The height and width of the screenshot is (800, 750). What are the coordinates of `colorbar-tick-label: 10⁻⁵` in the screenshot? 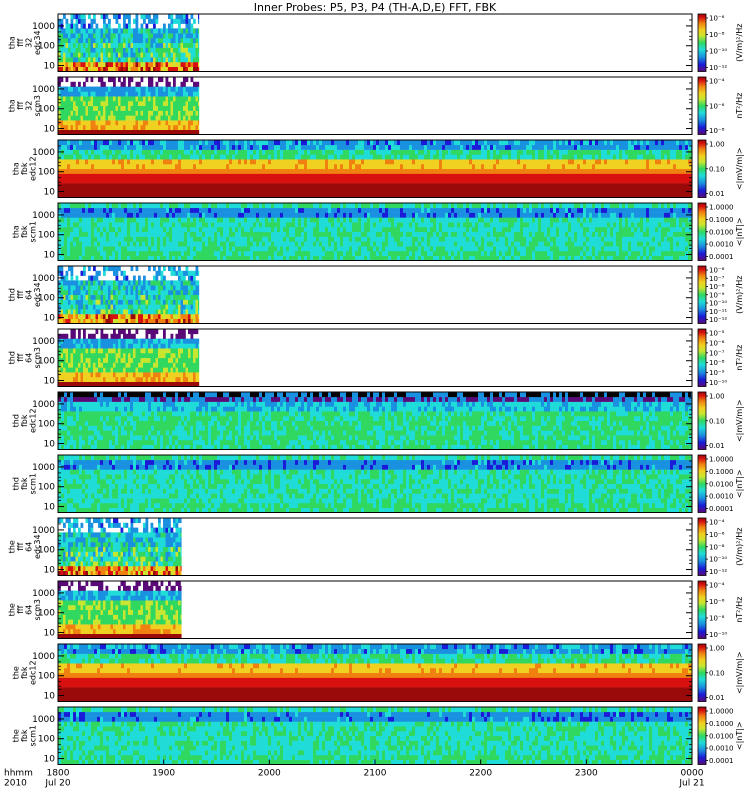 It's located at (717, 334).